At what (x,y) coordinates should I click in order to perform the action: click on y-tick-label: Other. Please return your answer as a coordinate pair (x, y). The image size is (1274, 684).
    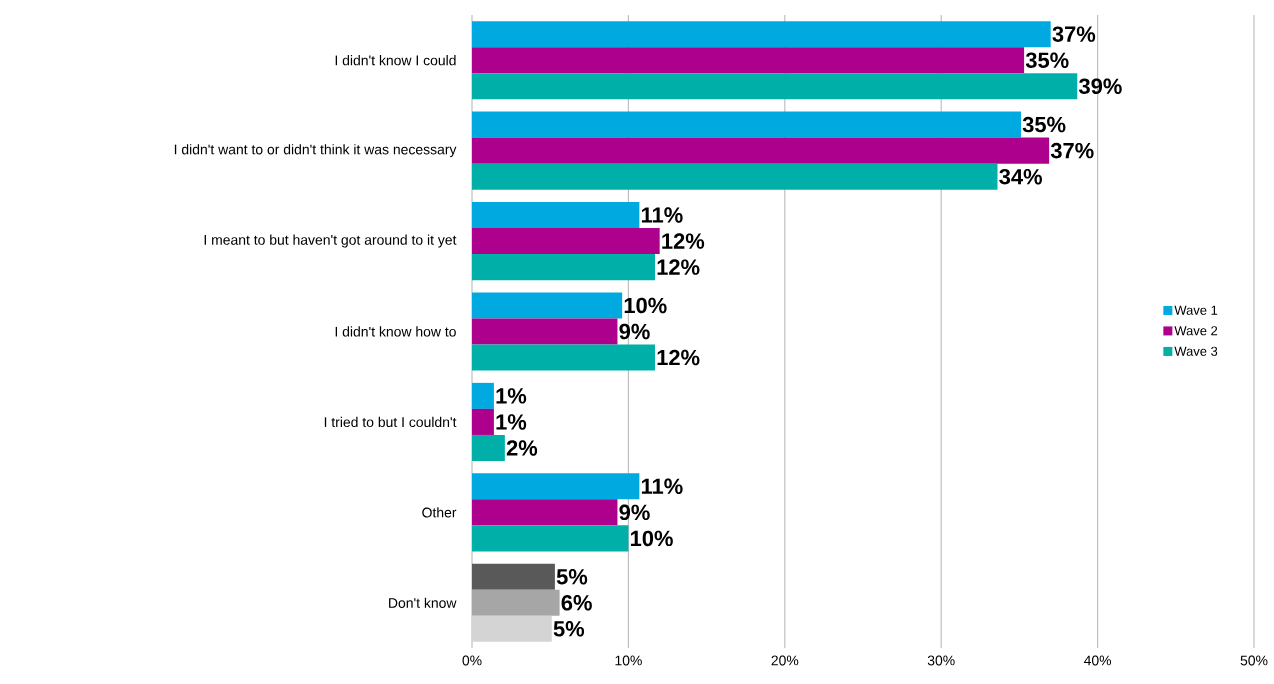
    Looking at the image, I should click on (439, 512).